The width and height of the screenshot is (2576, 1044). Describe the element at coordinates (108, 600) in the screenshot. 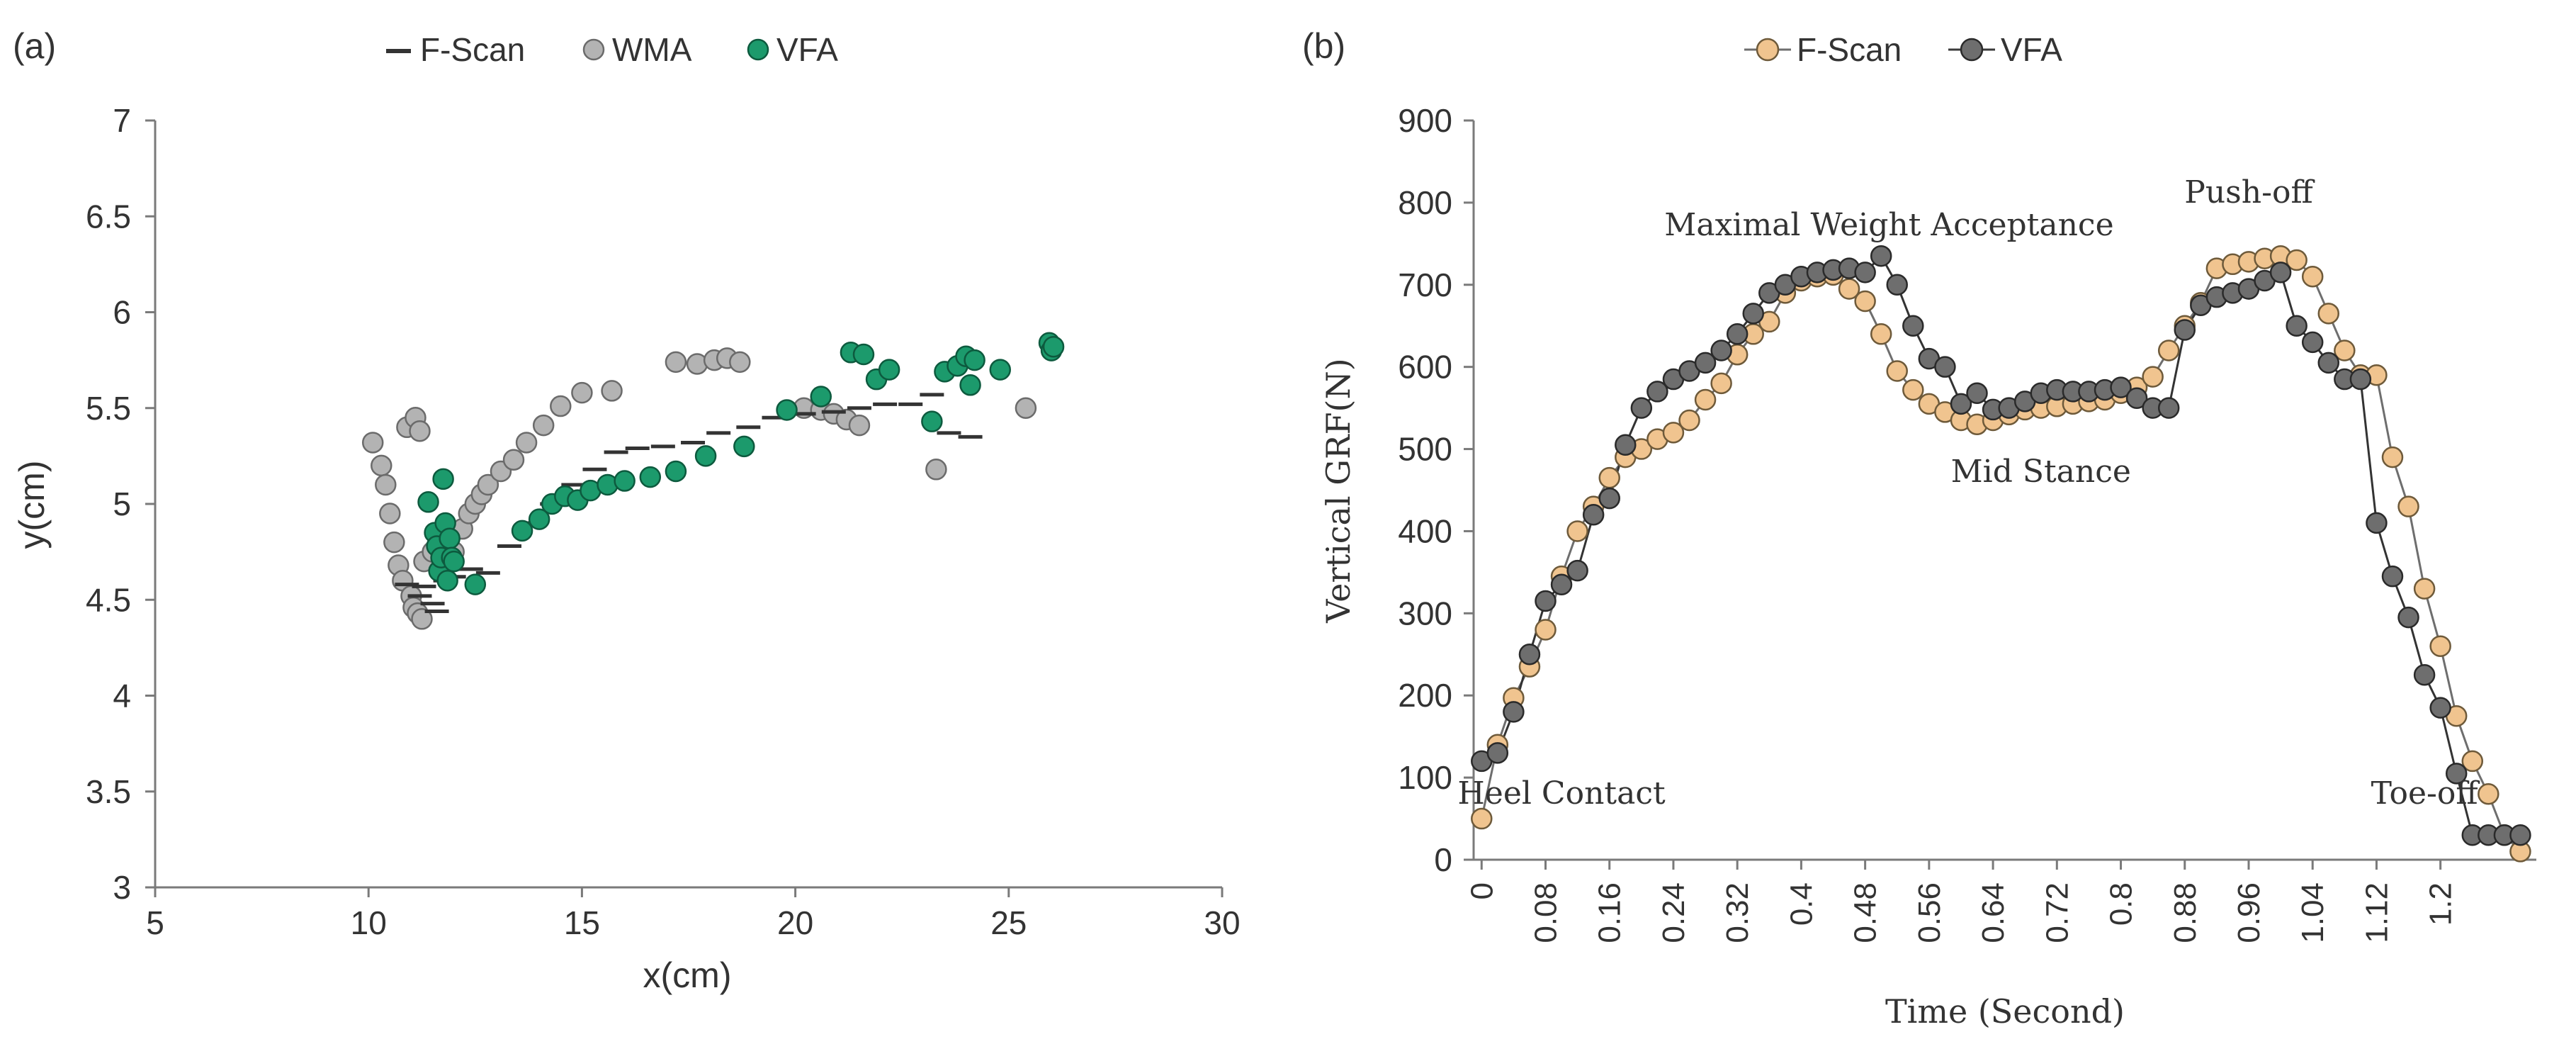

I see `y-tick-label-a: 4.5` at that location.